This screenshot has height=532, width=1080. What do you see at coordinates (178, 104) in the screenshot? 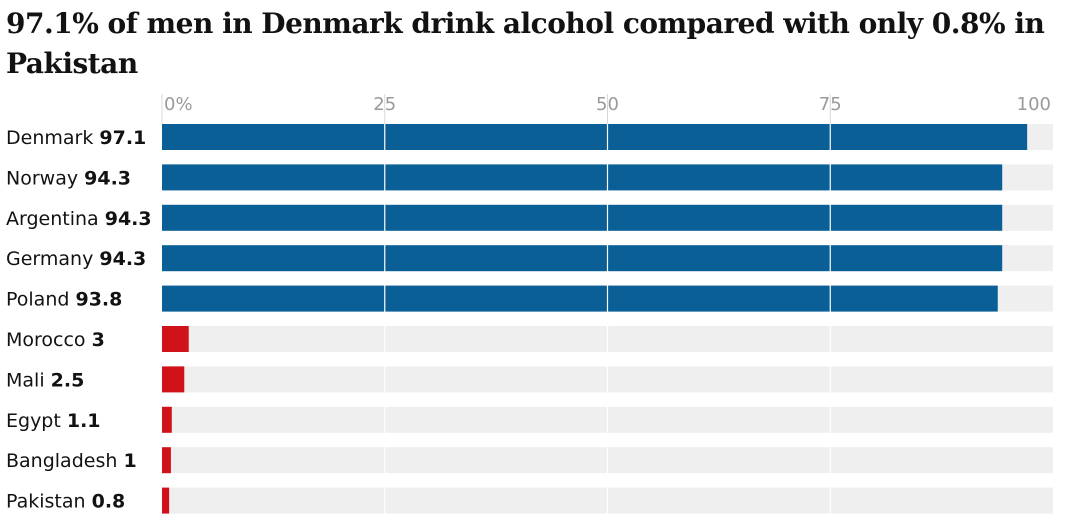
I see `x-tick-label: 0%` at bounding box center [178, 104].